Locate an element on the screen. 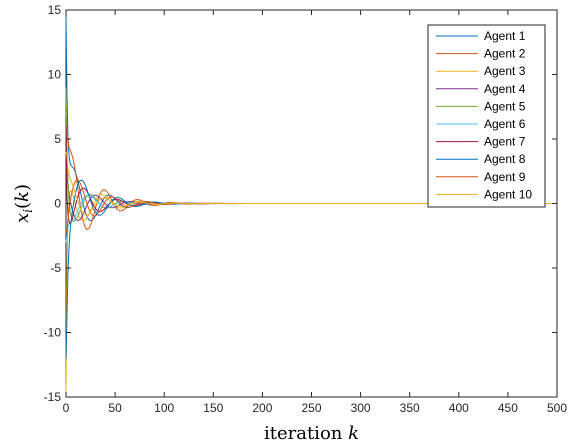  x-tick-label: 50 is located at coordinates (115, 408).